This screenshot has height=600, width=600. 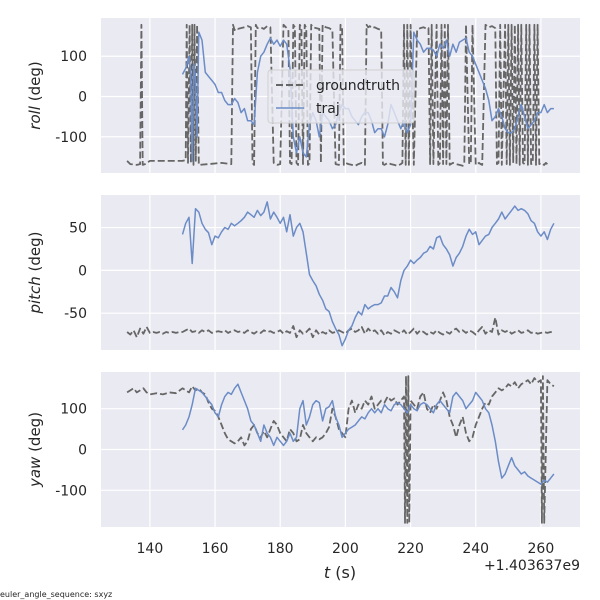 I want to click on x-tick-label: 240, so click(x=475, y=549).